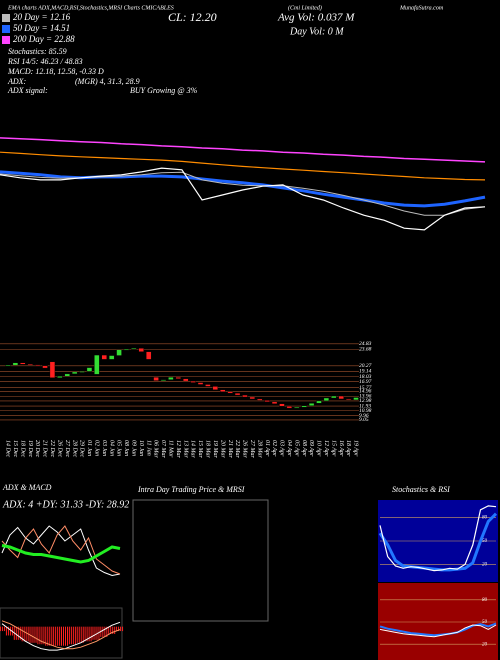  Describe the element at coordinates (67, 448) in the screenshot. I see `x-tick-label: 27 Dec` at that location.